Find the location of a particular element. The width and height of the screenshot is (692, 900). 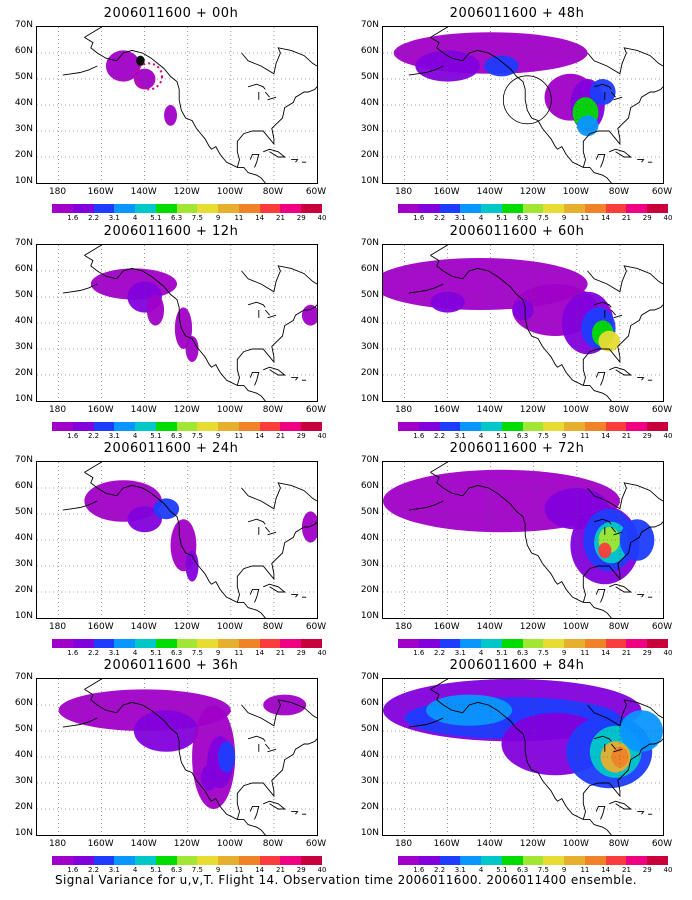

colorbar-label: 4 is located at coordinates (481, 653).